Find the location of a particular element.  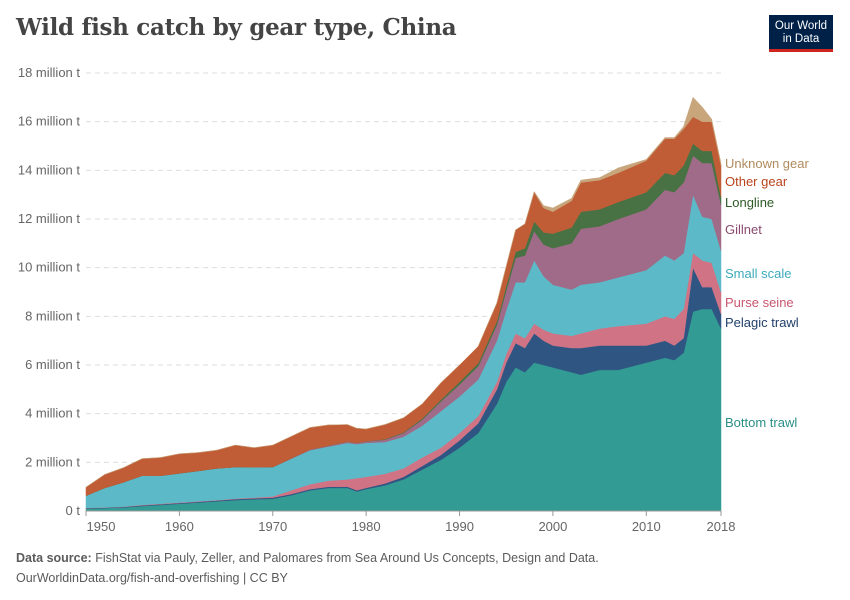

x-tick-label: 2010 is located at coordinates (646, 526).